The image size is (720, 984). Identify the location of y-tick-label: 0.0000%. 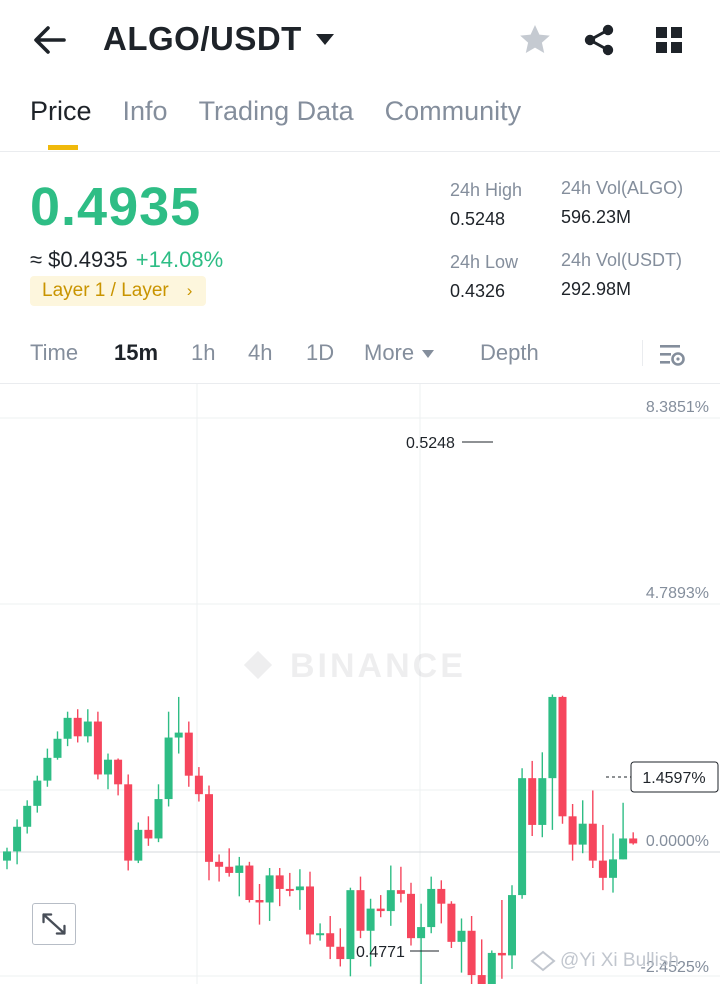
(677, 841).